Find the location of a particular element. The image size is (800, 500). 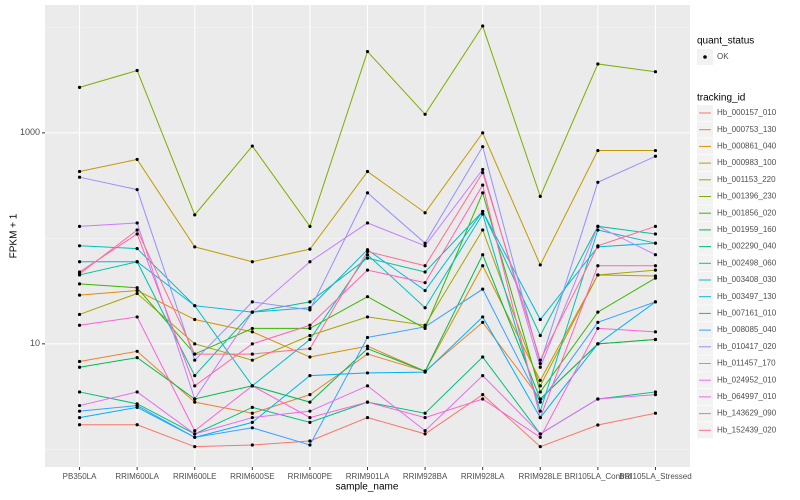

legend-label: Hb_000861_040 is located at coordinates (747, 146).